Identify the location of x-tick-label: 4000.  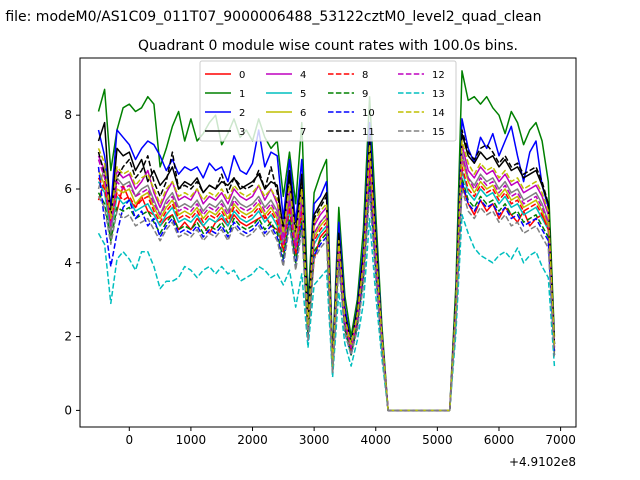
(375, 440).